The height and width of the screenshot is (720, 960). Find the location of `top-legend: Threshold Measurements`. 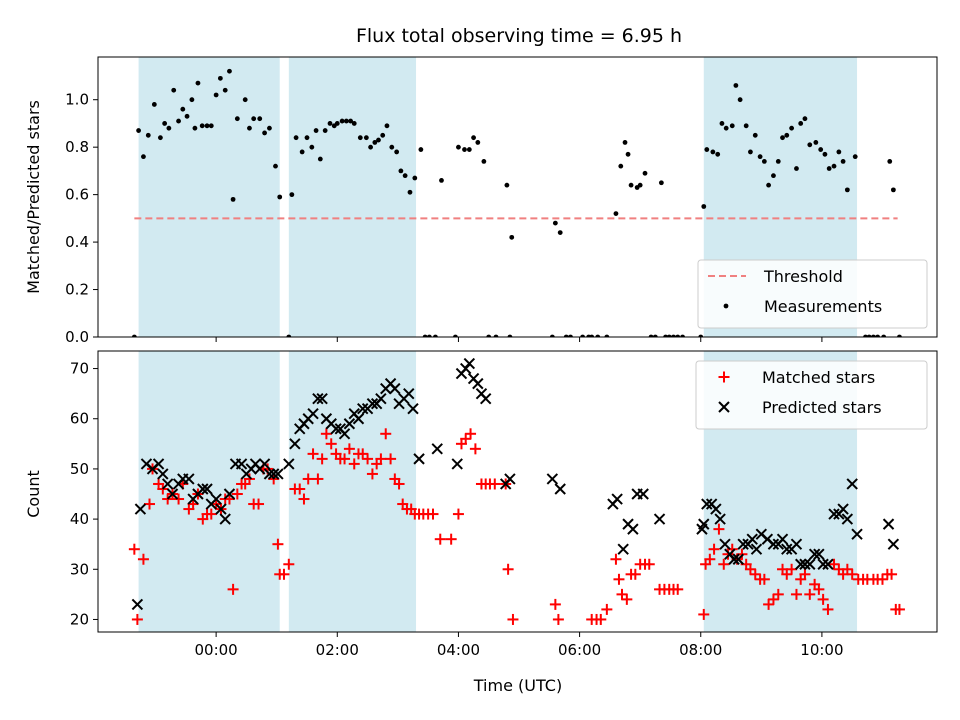

top-legend: Threshold Measurements is located at coordinates (812, 294).